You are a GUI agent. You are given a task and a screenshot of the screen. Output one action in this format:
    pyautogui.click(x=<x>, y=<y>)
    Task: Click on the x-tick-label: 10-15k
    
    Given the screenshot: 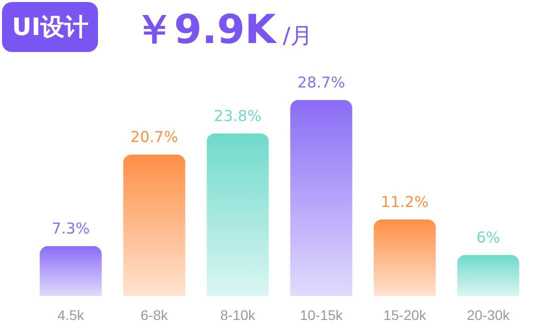 What is the action you would take?
    pyautogui.click(x=322, y=315)
    